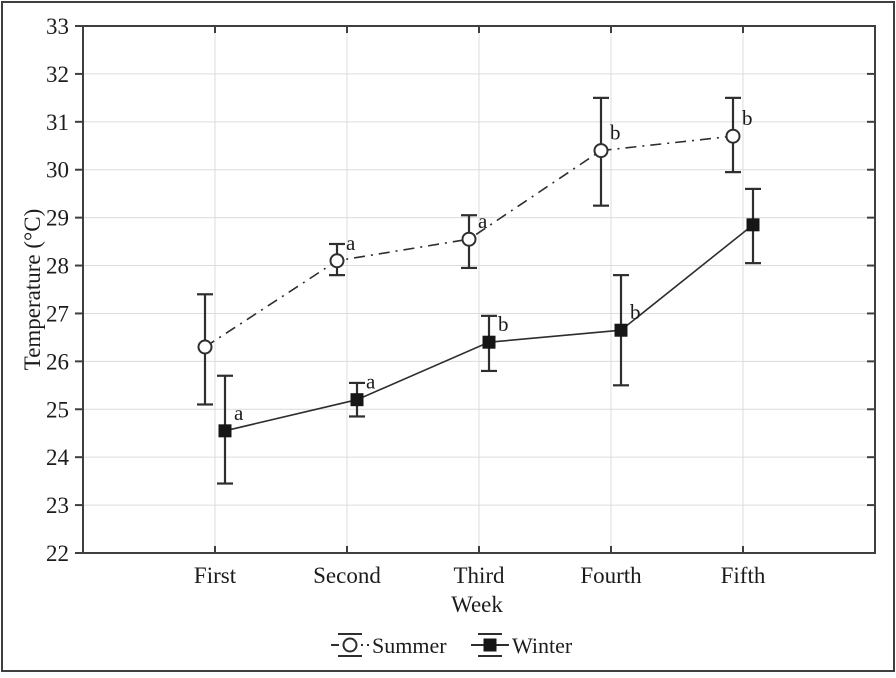 Image resolution: width=896 pixels, height=678 pixels. I want to click on y-tick-labels: 22 23 24 25 26 27 28 29 30 31 32 33, so click(58, 290).